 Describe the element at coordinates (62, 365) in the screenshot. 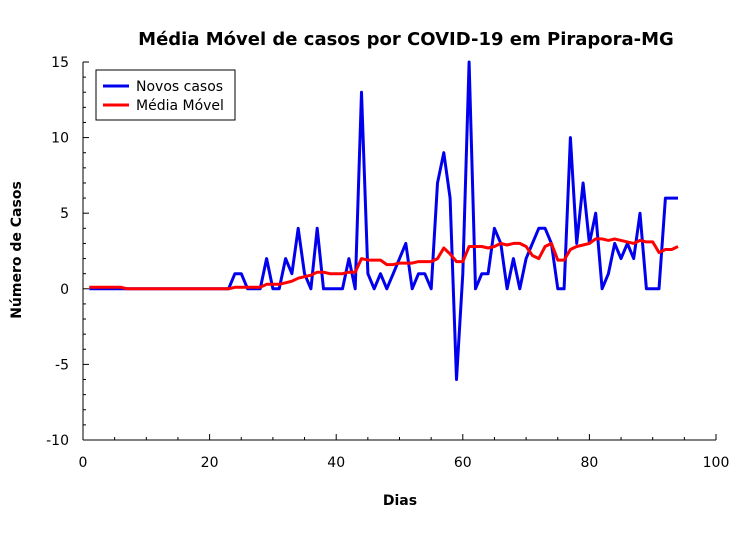

I see `y-tick-label: -5` at that location.